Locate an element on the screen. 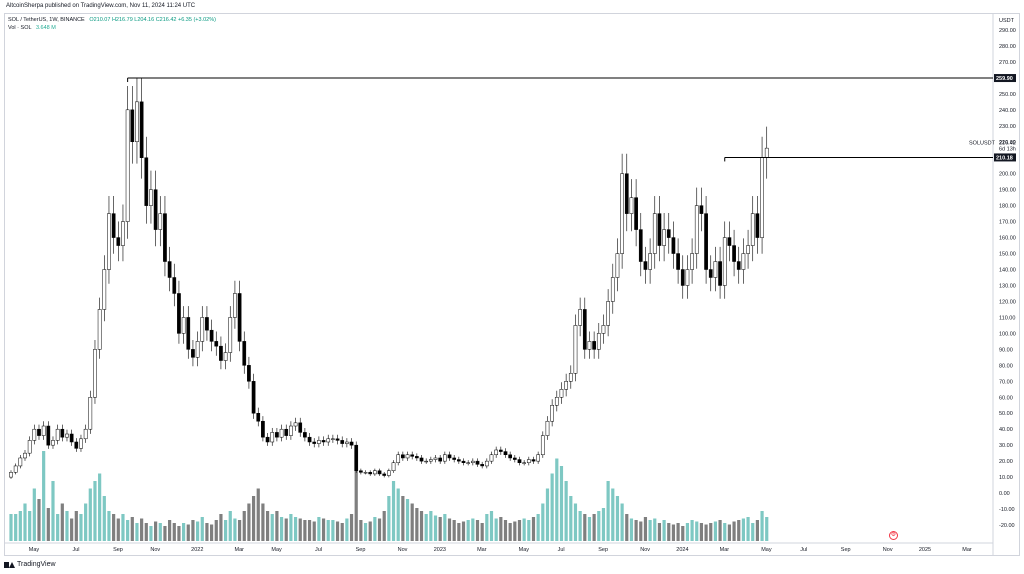  price-tick-label: 50.00 is located at coordinates (1006, 414).